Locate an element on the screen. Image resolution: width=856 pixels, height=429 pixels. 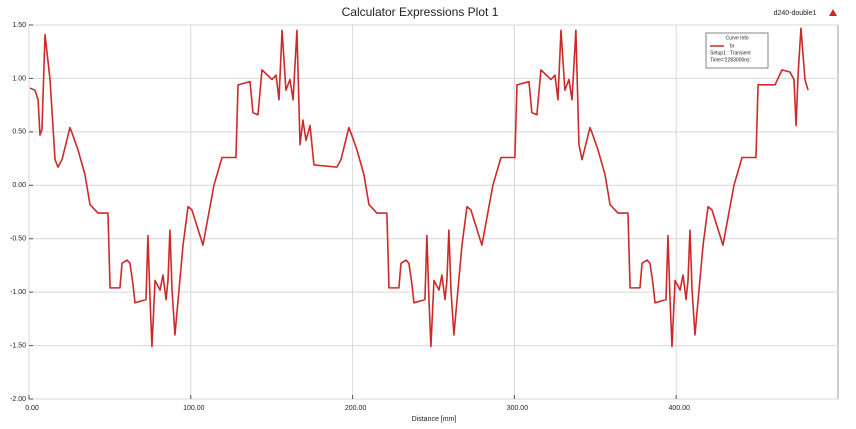
legend-line: Time='2283000ns' is located at coordinates (730, 60).